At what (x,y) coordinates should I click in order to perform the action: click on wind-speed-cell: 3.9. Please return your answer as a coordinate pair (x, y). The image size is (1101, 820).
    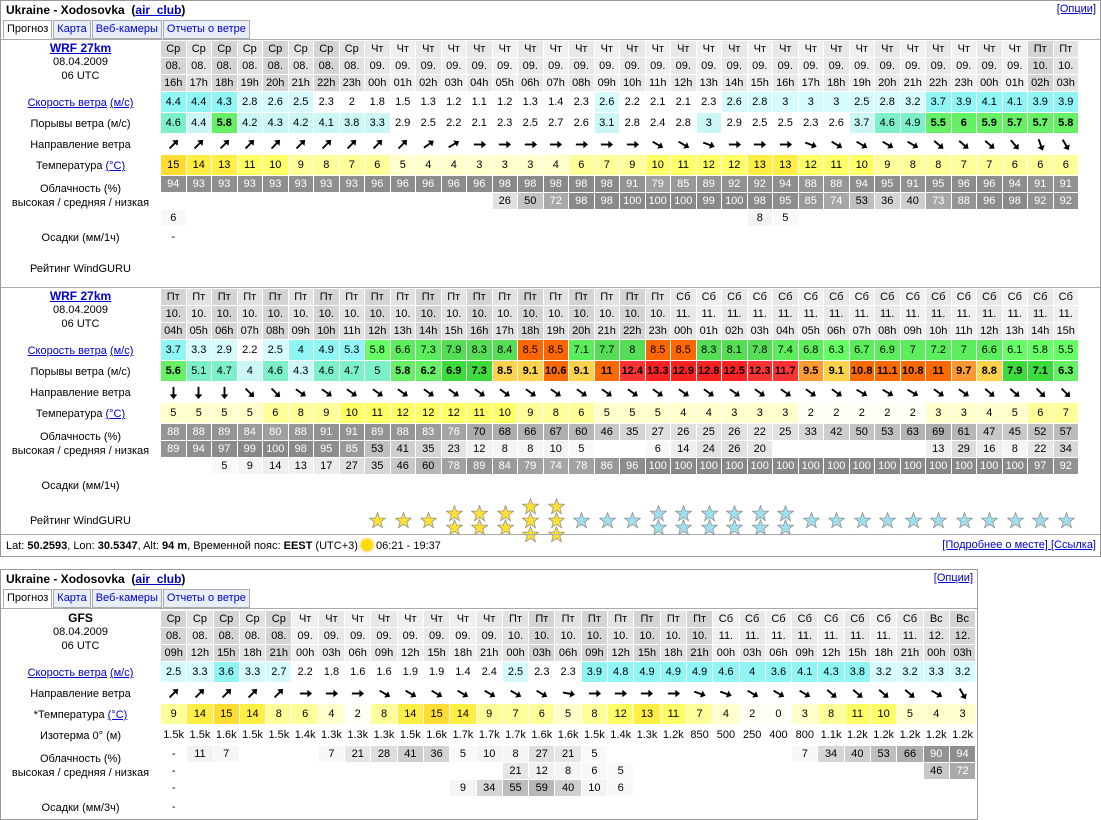
    Looking at the image, I should click on (594, 672).